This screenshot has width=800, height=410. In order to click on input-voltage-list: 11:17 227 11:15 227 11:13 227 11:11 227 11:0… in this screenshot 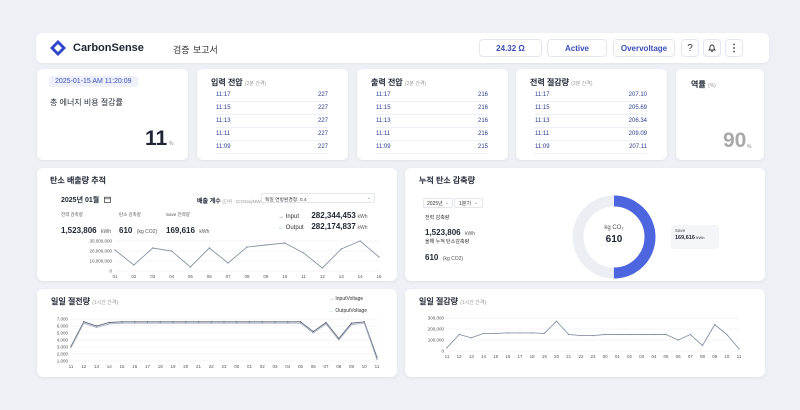, I will do `click(272, 121)`.